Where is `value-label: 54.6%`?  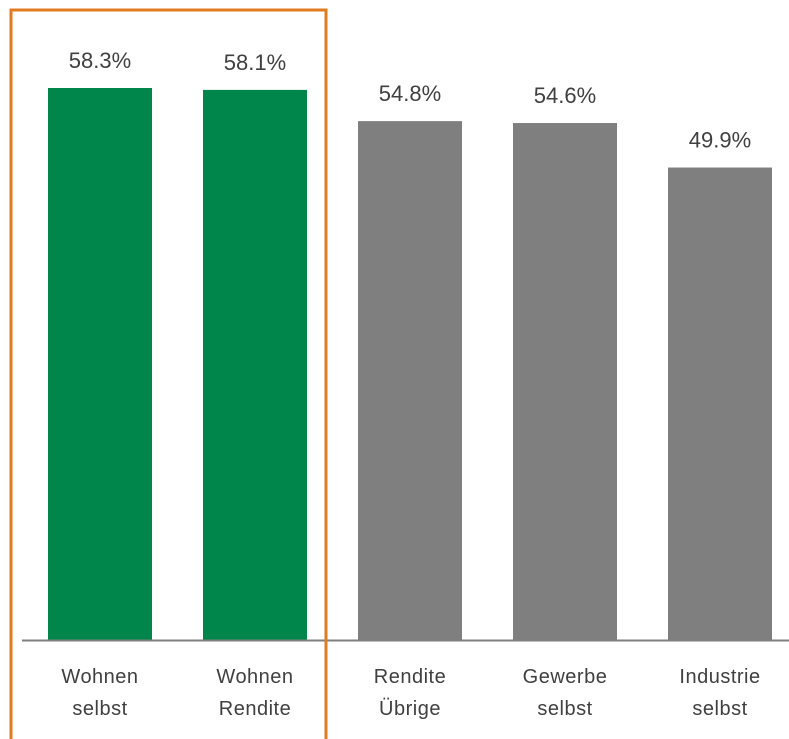 value-label: 54.6% is located at coordinates (565, 95).